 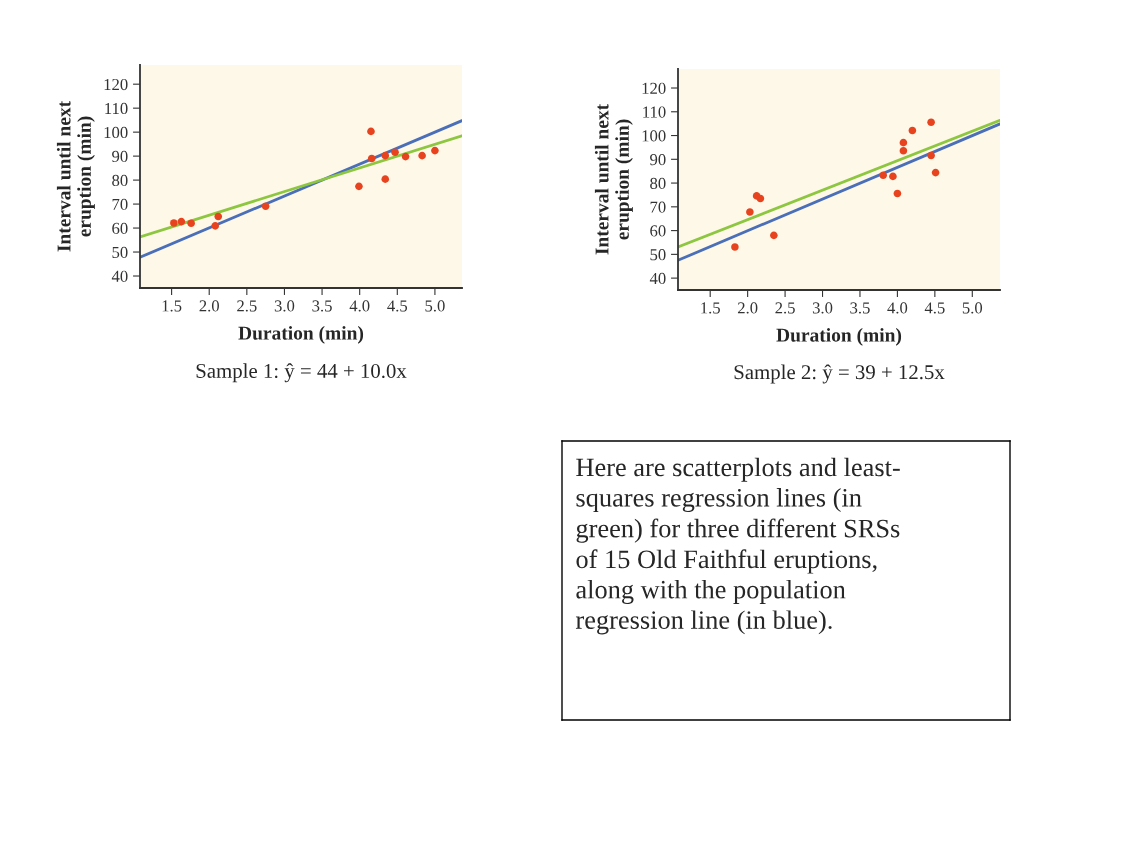 I want to click on text: Sample 2: ŷ = 39 + 12.5x, so click(x=839, y=374).